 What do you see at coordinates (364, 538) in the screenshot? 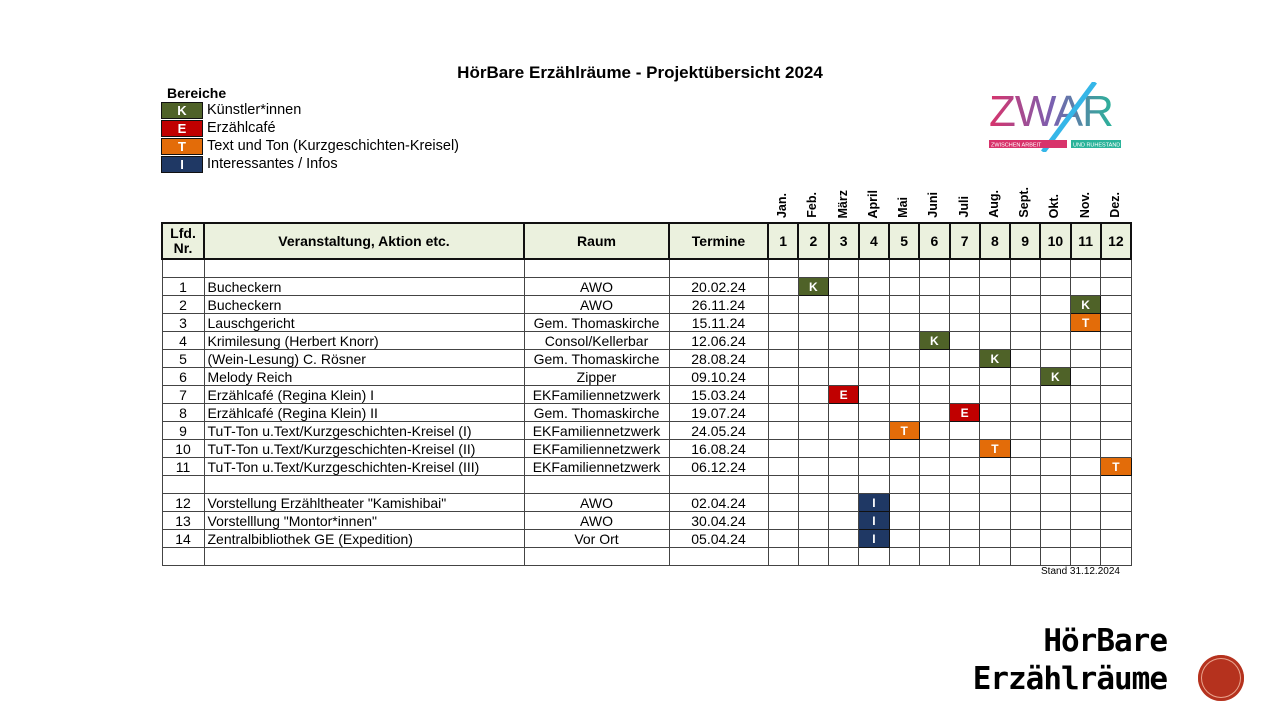
I see `row-event: Zentralbibliothek GE (Expedition)` at bounding box center [364, 538].